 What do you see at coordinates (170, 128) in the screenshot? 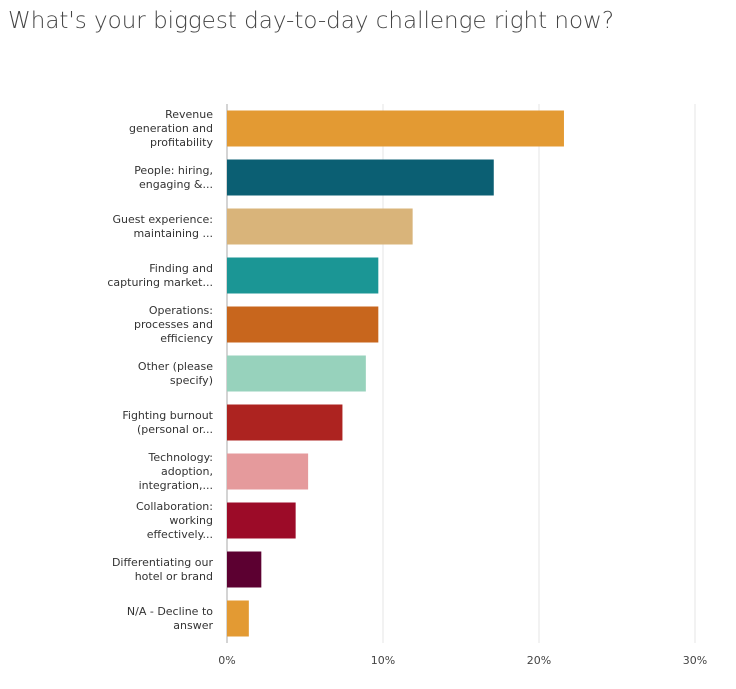
I see `y-tick-label: Revenue generation and profitability` at bounding box center [170, 128].